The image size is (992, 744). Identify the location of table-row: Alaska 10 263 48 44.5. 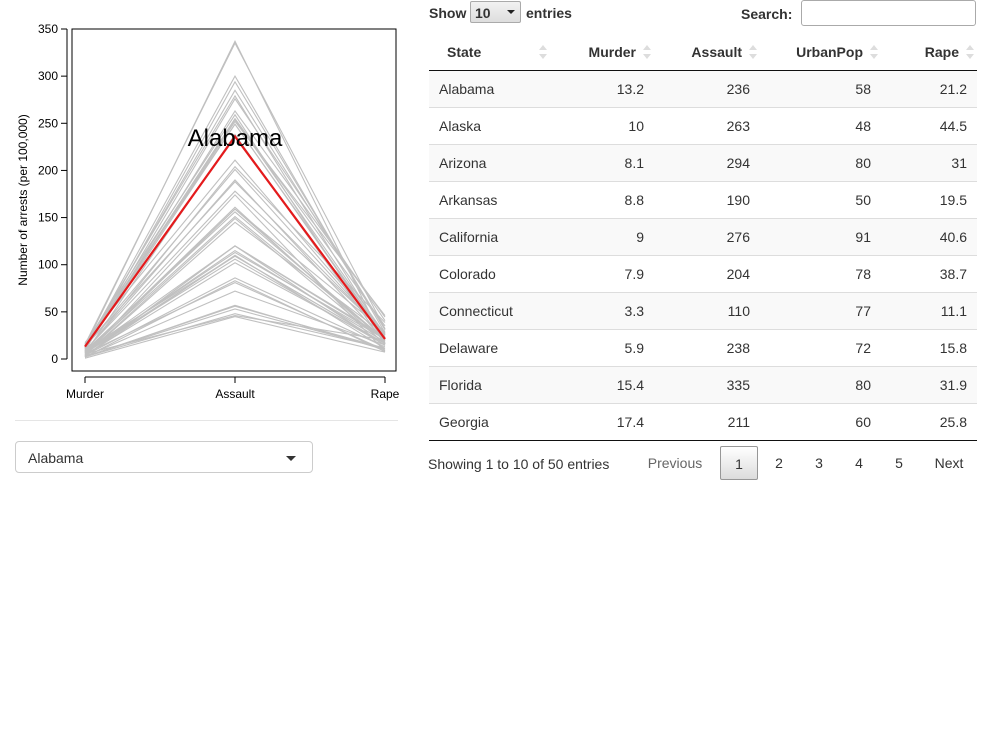
(703, 125).